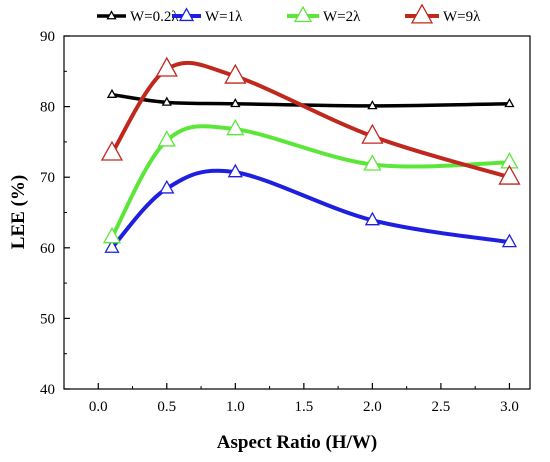  I want to click on legend-entry: W=0.2λ, so click(138, 17).